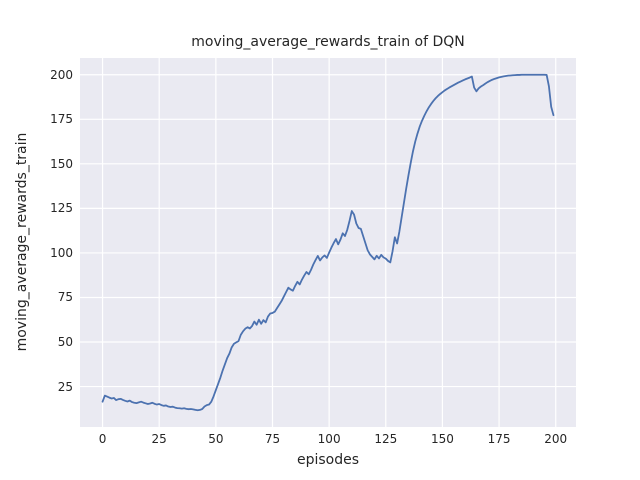 The image size is (640, 480). What do you see at coordinates (499, 439) in the screenshot?
I see `x-tick-label: 175` at bounding box center [499, 439].